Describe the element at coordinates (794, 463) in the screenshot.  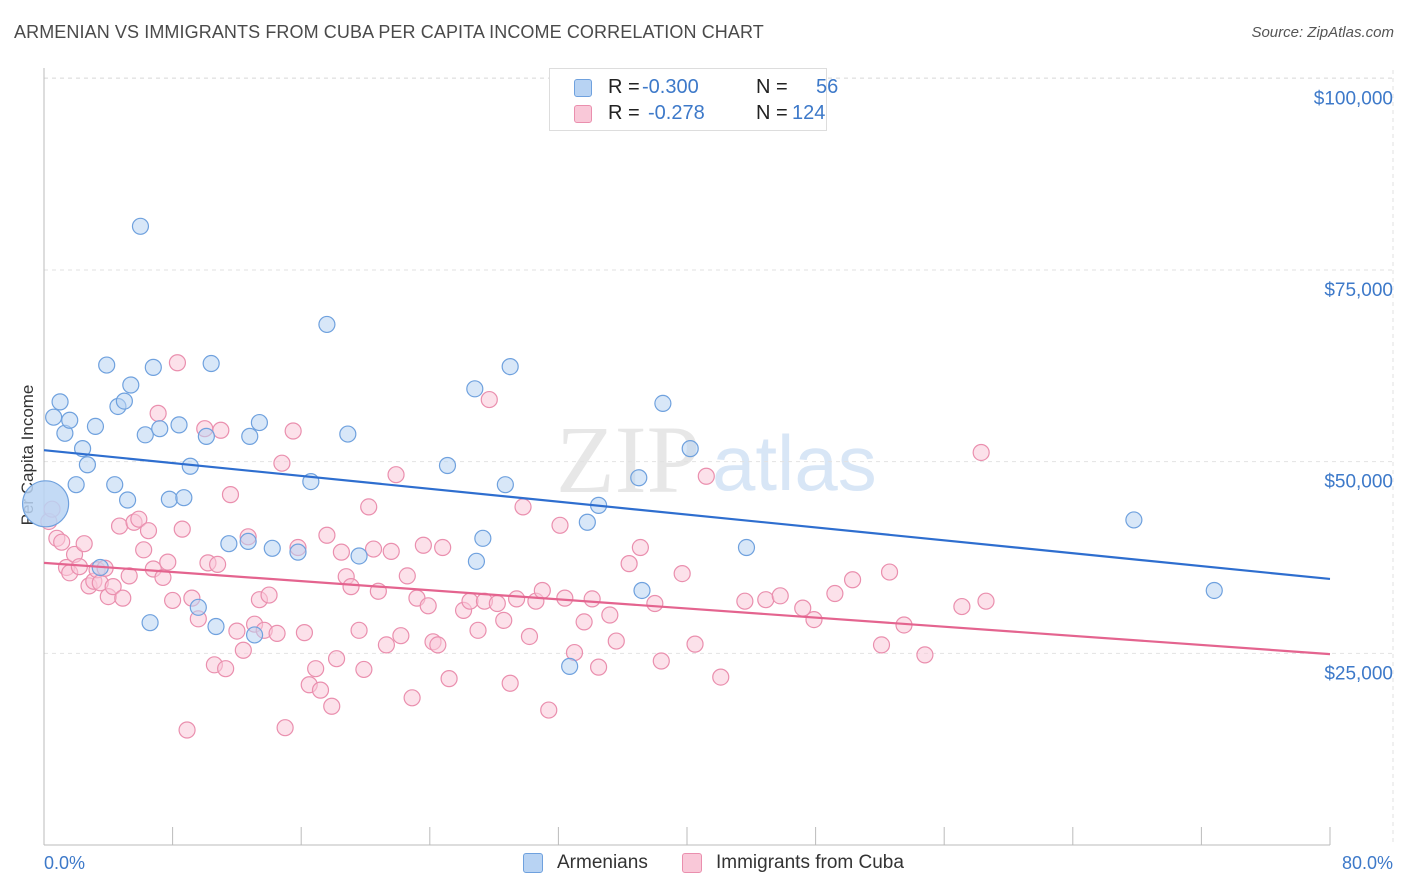
I see `watermark-atlas: atlas` at that location.